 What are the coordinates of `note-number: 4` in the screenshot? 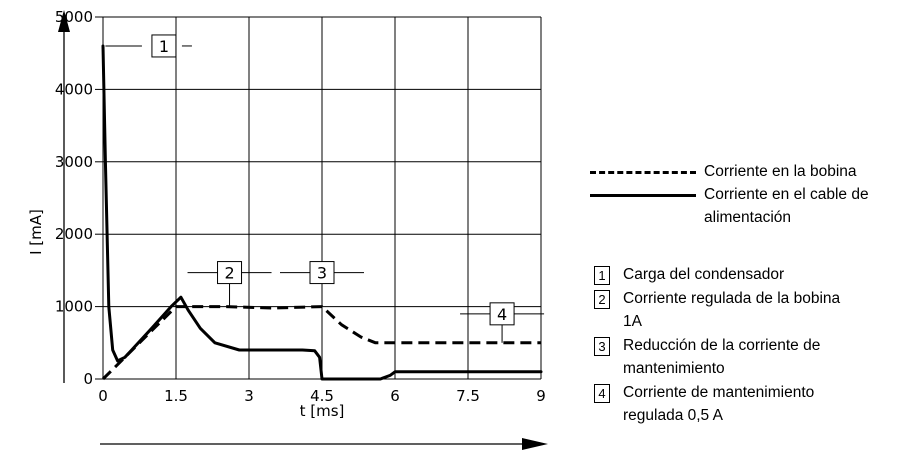 It's located at (602, 393).